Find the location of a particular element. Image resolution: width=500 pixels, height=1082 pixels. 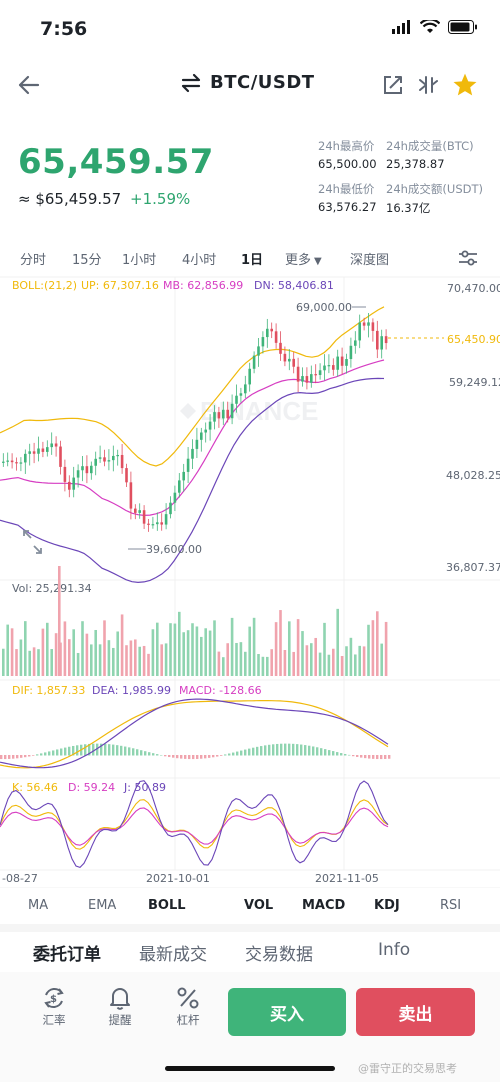

macd-dif-label: DIF: 1,857.33 is located at coordinates (48, 690).